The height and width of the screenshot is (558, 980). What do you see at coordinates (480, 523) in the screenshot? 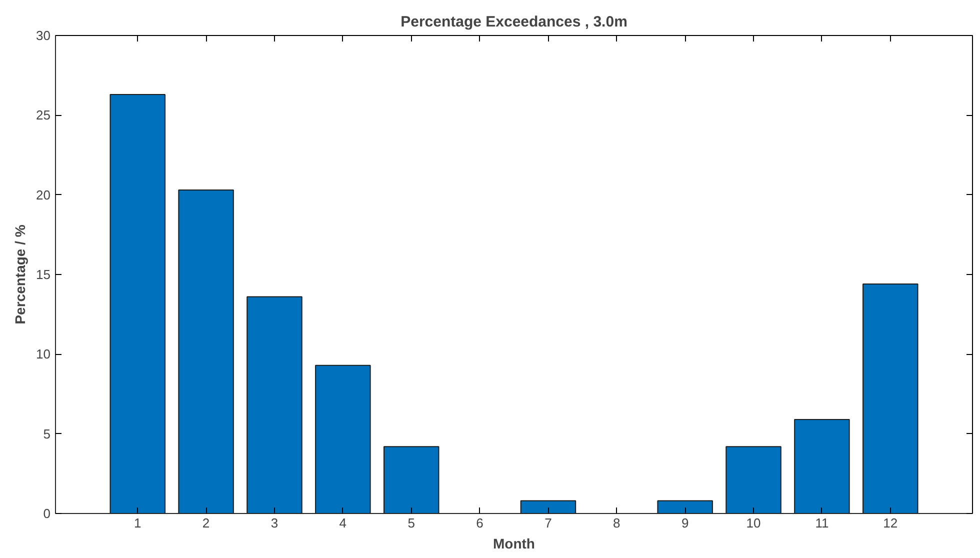
I see `x-tick-label: 6` at bounding box center [480, 523].